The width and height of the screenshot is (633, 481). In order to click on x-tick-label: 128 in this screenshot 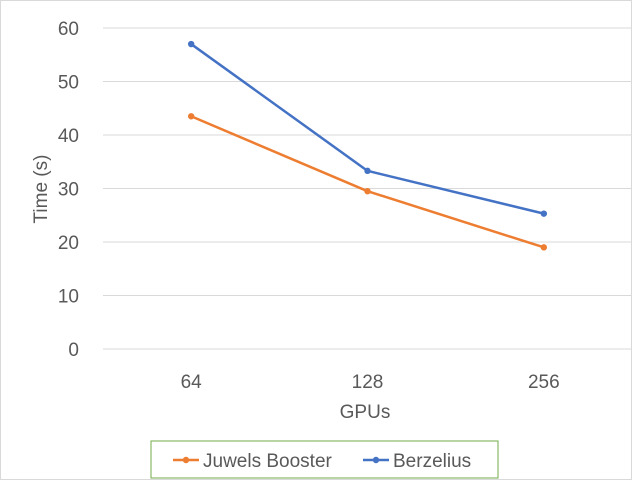, I will do `click(368, 382)`.